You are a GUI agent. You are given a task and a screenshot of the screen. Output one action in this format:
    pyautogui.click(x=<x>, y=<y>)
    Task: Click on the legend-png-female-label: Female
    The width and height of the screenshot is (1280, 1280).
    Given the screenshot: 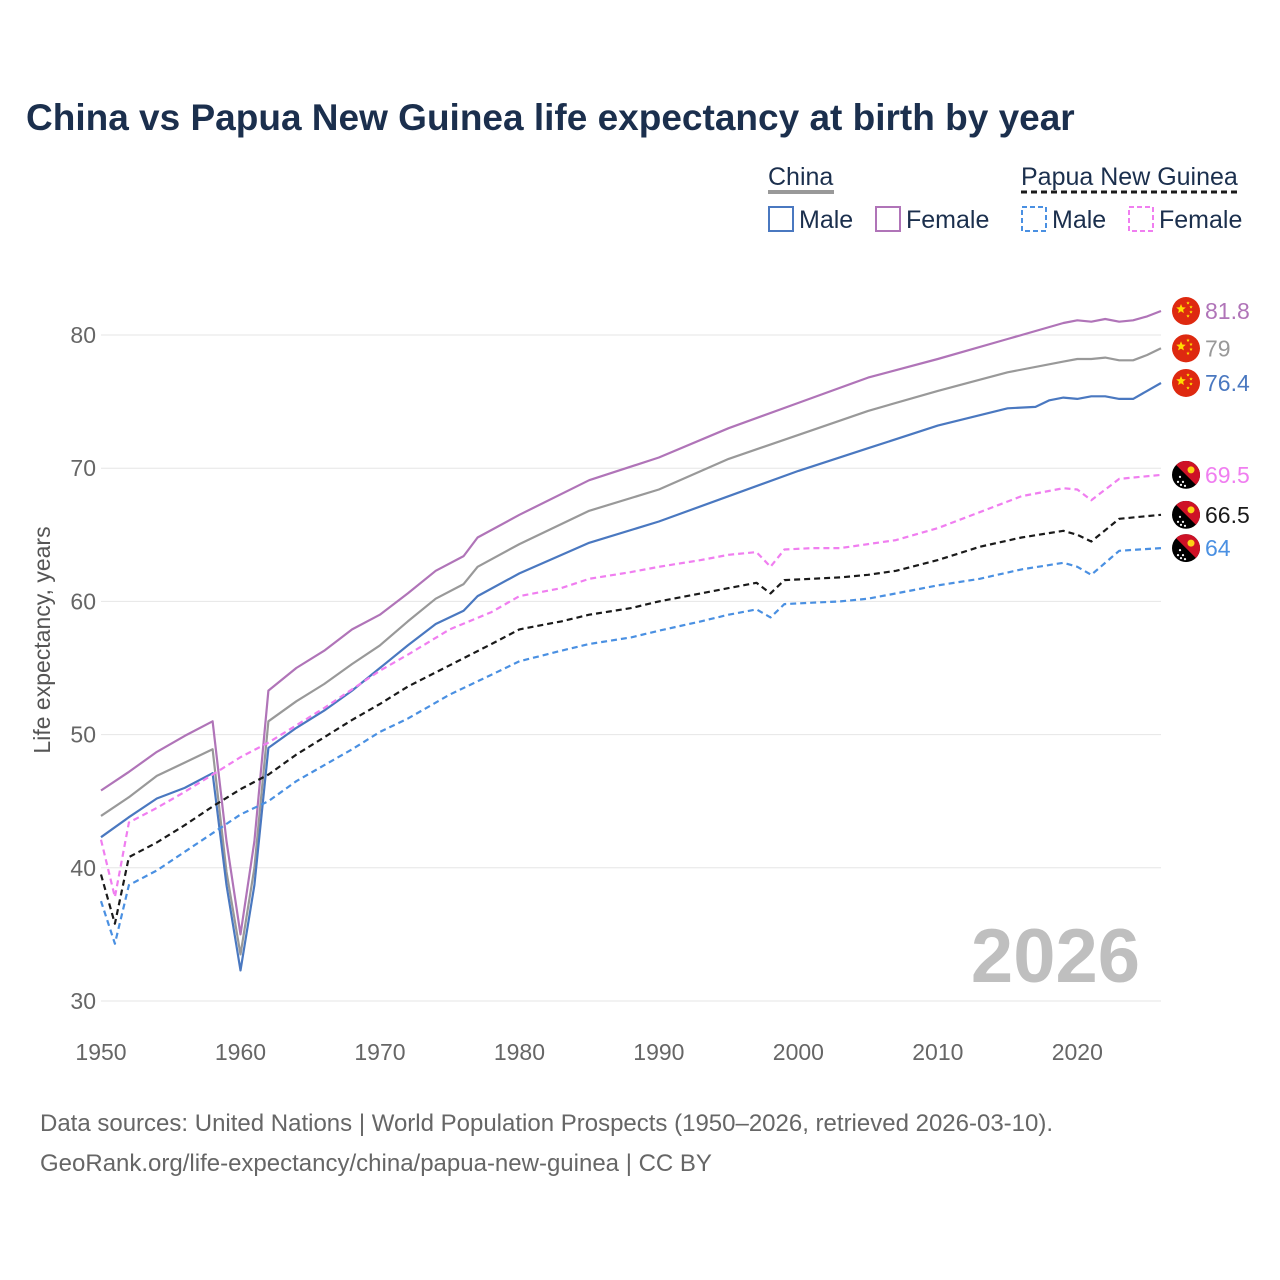 What is the action you would take?
    pyautogui.click(x=1200, y=220)
    